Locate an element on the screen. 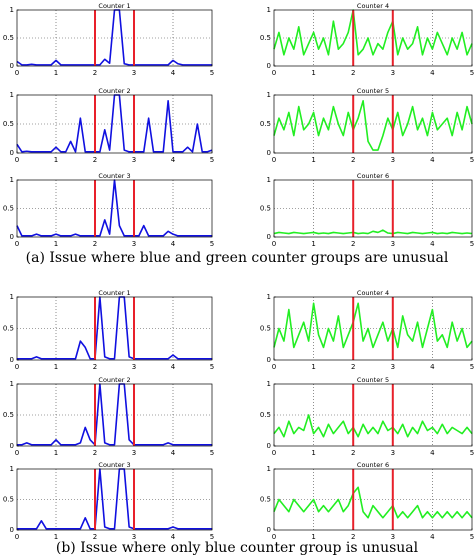 The width and height of the screenshot is (474, 558). chart-title: Counter 4 is located at coordinates (373, 293).